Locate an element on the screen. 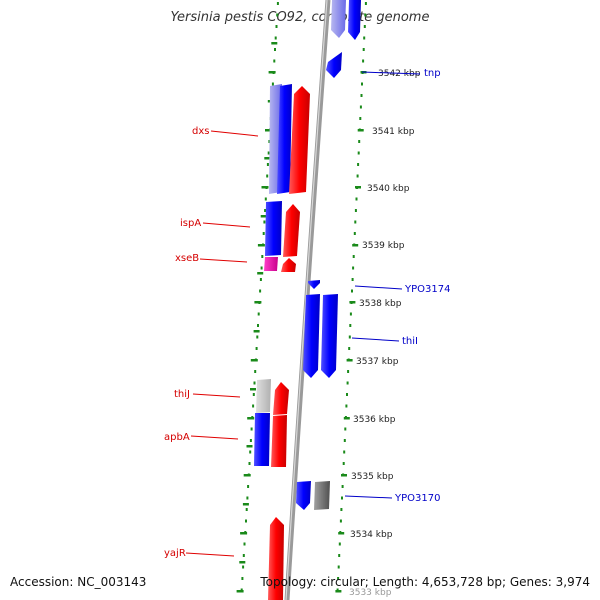  right-gene-labels: tnp YPO3174 thiI YPO3170 is located at coordinates (397, 286).